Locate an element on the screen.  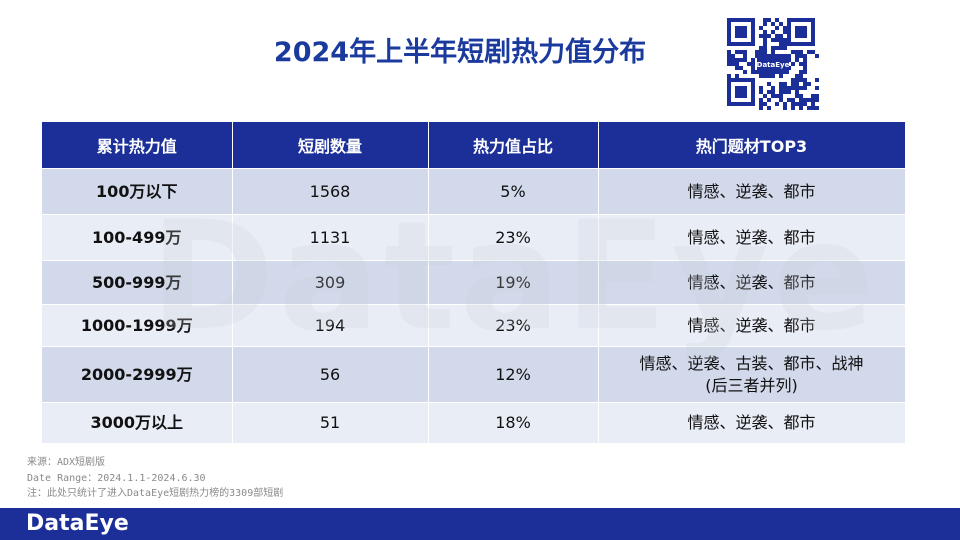
table-row: 100万以下 1568 5% 情感、逆袭、都市 is located at coordinates (474, 191).